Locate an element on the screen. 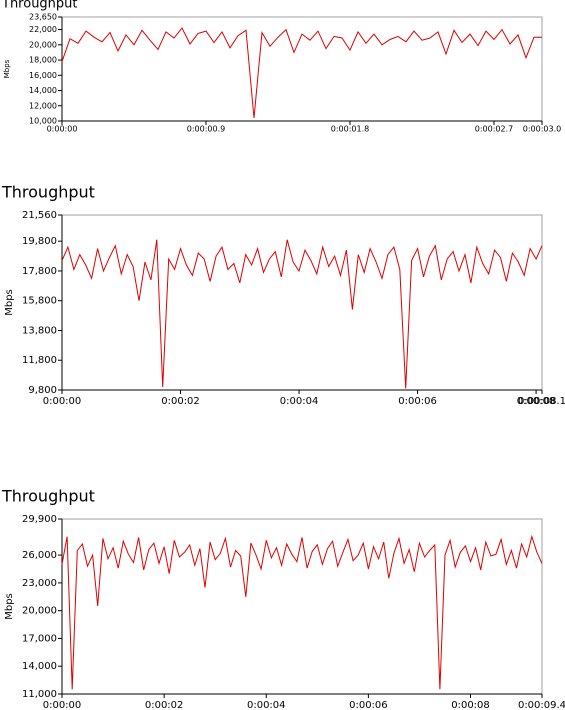 The image size is (565, 710). x-tick-label: 0:00:03.0 is located at coordinates (542, 129).